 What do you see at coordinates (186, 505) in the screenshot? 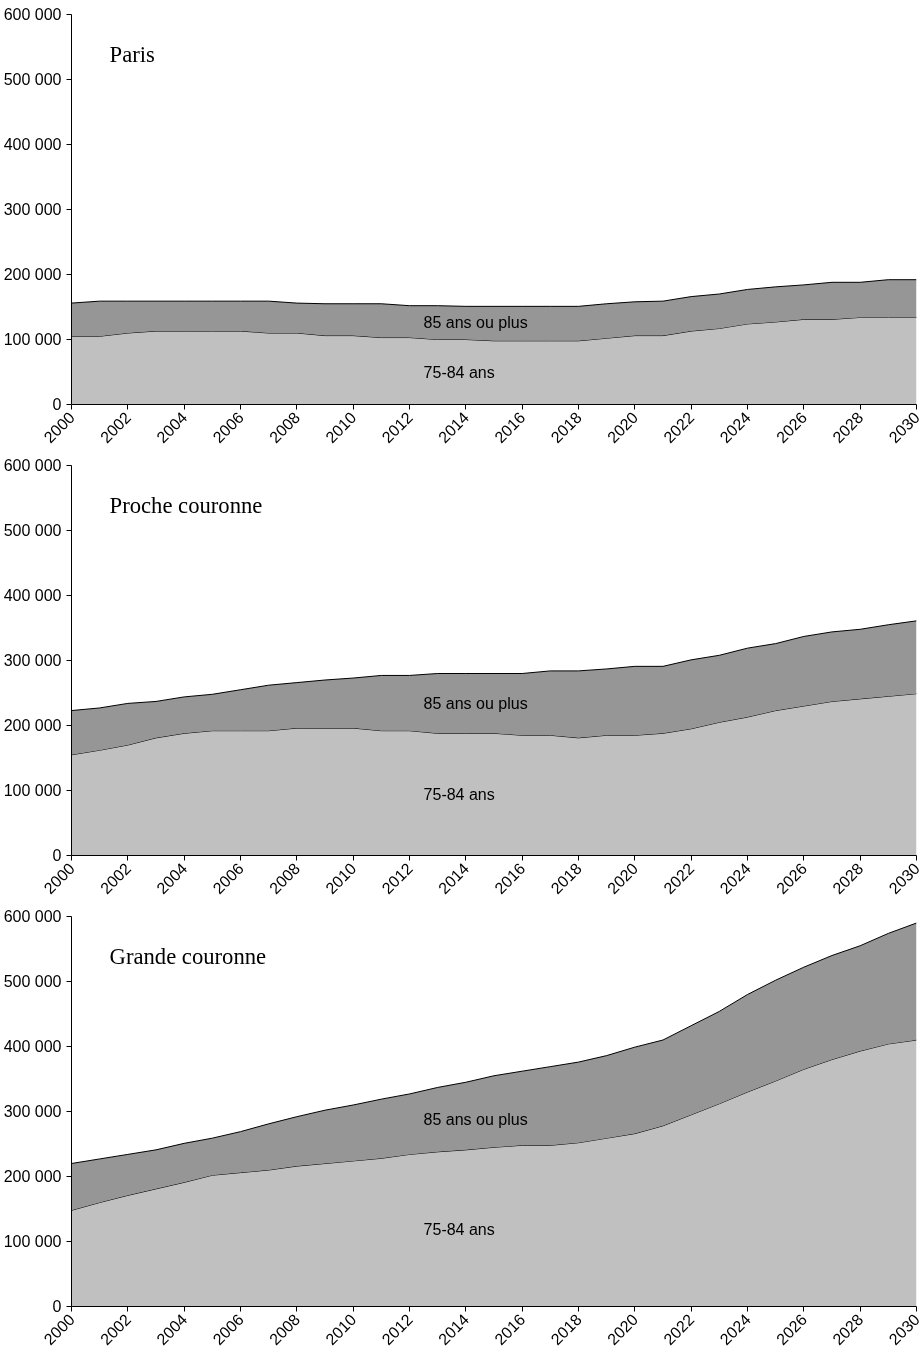
I see `text: Proche couronne` at bounding box center [186, 505].